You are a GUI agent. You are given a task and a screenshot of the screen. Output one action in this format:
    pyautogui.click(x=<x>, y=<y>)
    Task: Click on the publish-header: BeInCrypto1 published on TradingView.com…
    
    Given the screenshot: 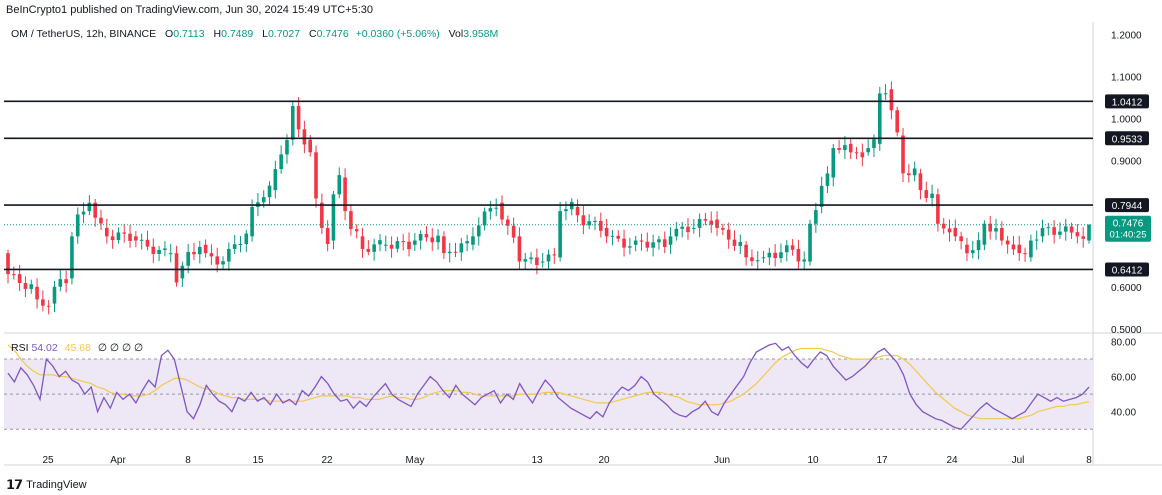 What is the action you would take?
    pyautogui.click(x=190, y=10)
    